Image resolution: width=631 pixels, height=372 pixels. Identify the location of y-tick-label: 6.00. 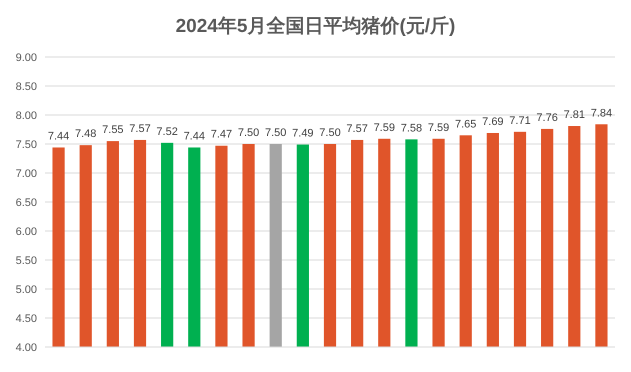
(26, 232).